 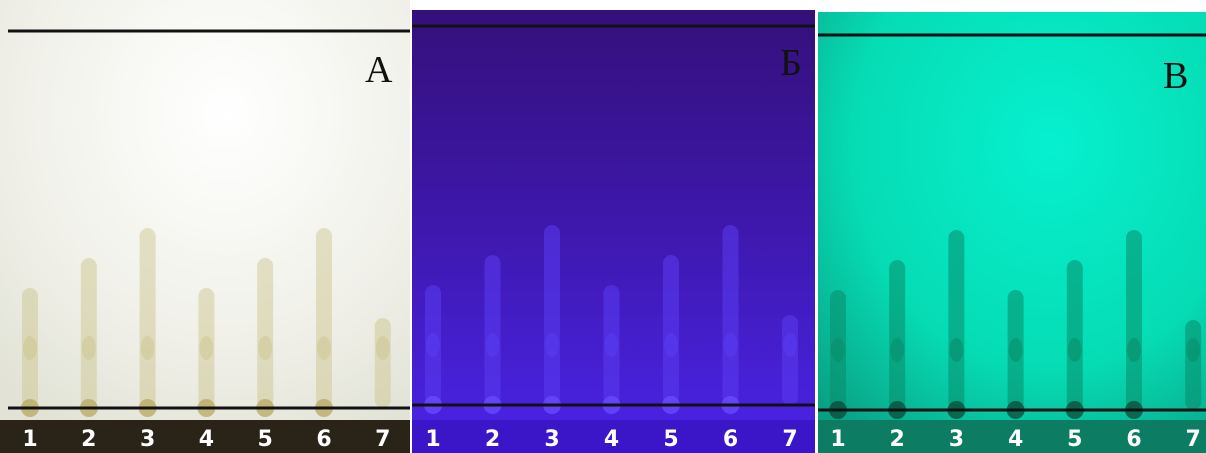 I want to click on lane-numbers: 1 2 3 4 5 6 7 1 2 3 4 5 6 7 1 2 3 4 5 6 7, so click(x=611, y=439).